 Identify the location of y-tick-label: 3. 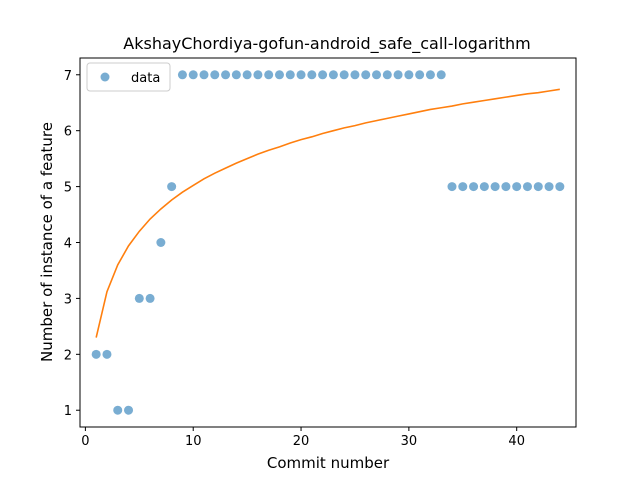
(68, 299).